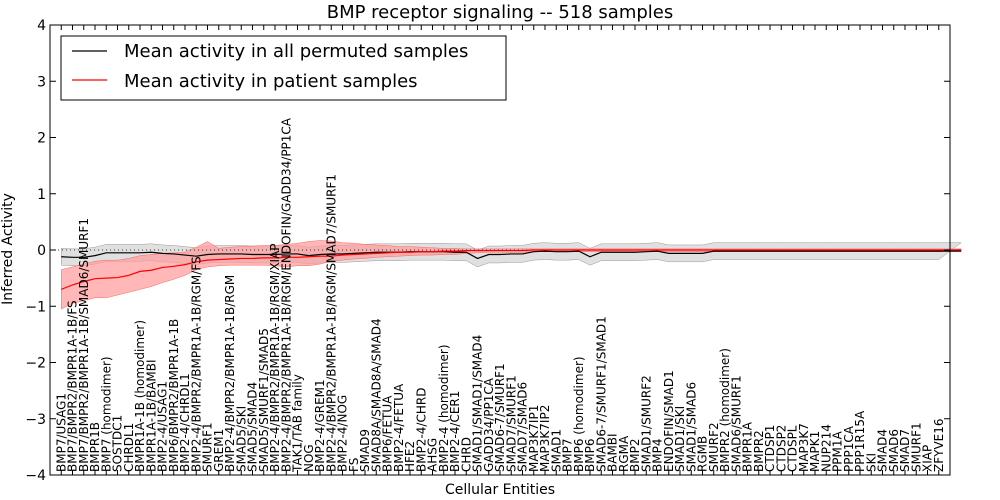 The height and width of the screenshot is (500, 1000). Describe the element at coordinates (73, 386) in the screenshot. I see `x-tick-label: BMP7/BMPR2/BMPR1A-1B/FS` at that location.